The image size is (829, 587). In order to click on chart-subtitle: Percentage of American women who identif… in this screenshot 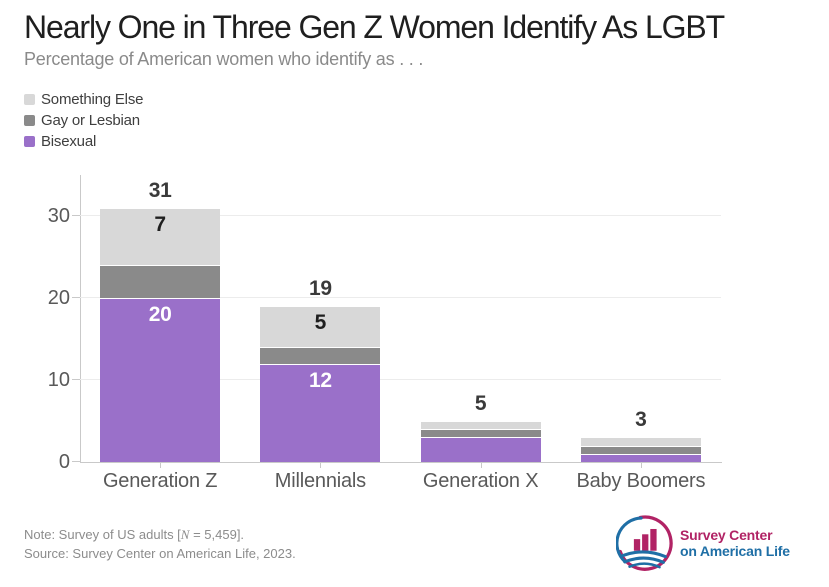, I will do `click(224, 59)`.